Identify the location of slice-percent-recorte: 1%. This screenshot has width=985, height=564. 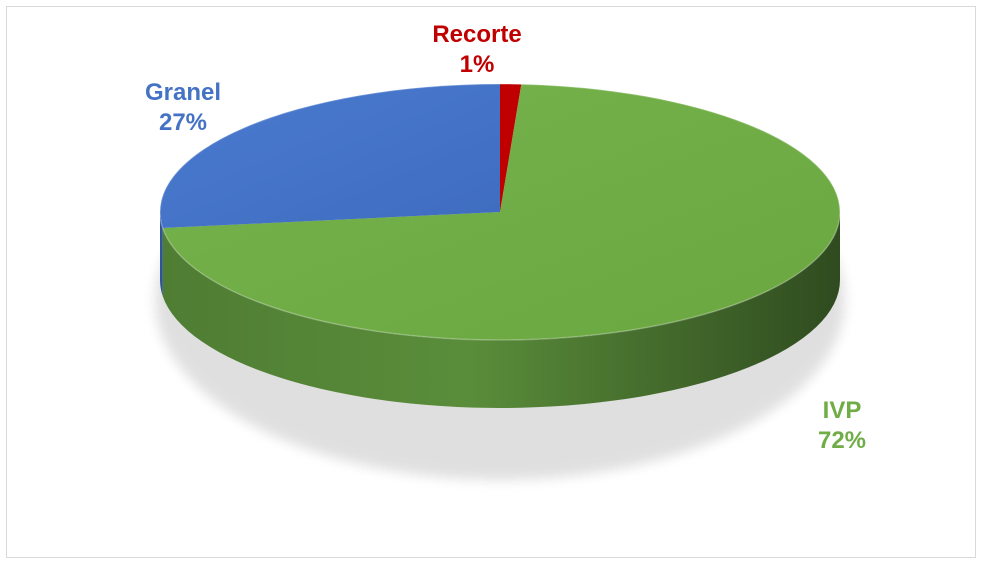
(477, 64).